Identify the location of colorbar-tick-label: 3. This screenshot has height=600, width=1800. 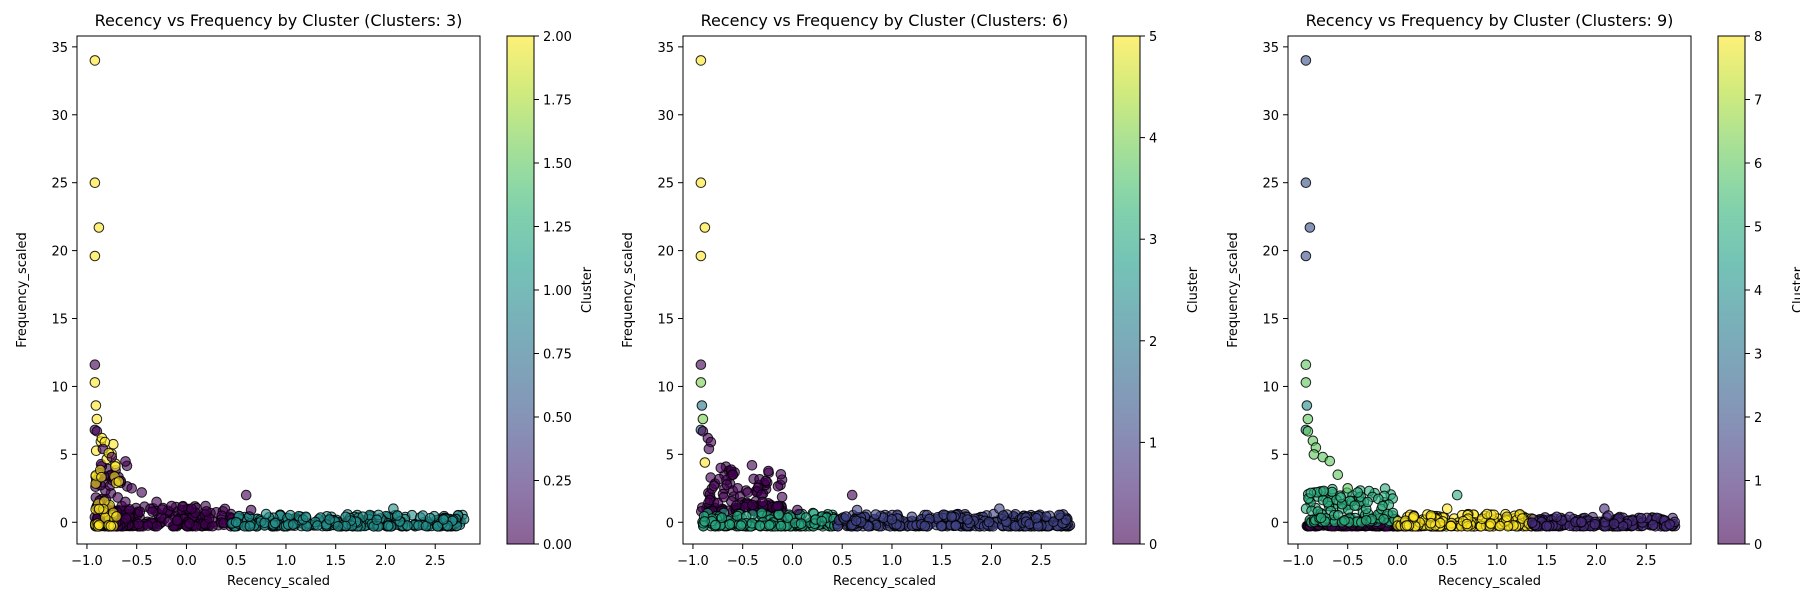
(1758, 355).